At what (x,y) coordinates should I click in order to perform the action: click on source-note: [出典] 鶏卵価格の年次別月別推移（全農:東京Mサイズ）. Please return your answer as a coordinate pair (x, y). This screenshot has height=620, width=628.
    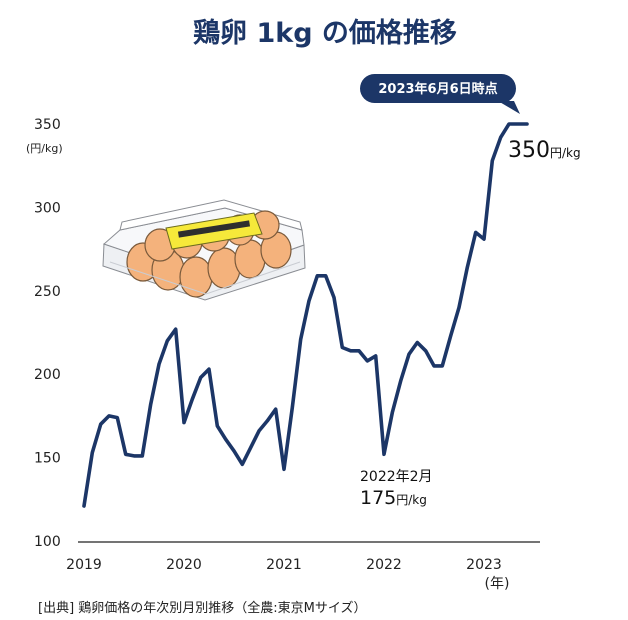
    Looking at the image, I should click on (202, 608).